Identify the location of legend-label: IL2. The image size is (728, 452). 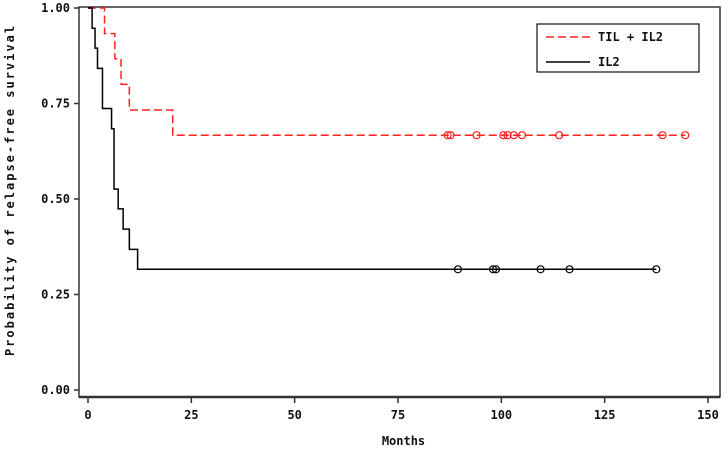
(609, 62).